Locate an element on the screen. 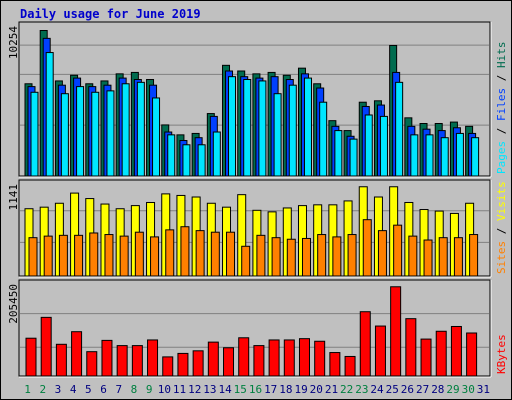 This screenshot has width=512, height=400. x-tick-label: 19 is located at coordinates (300, 389).